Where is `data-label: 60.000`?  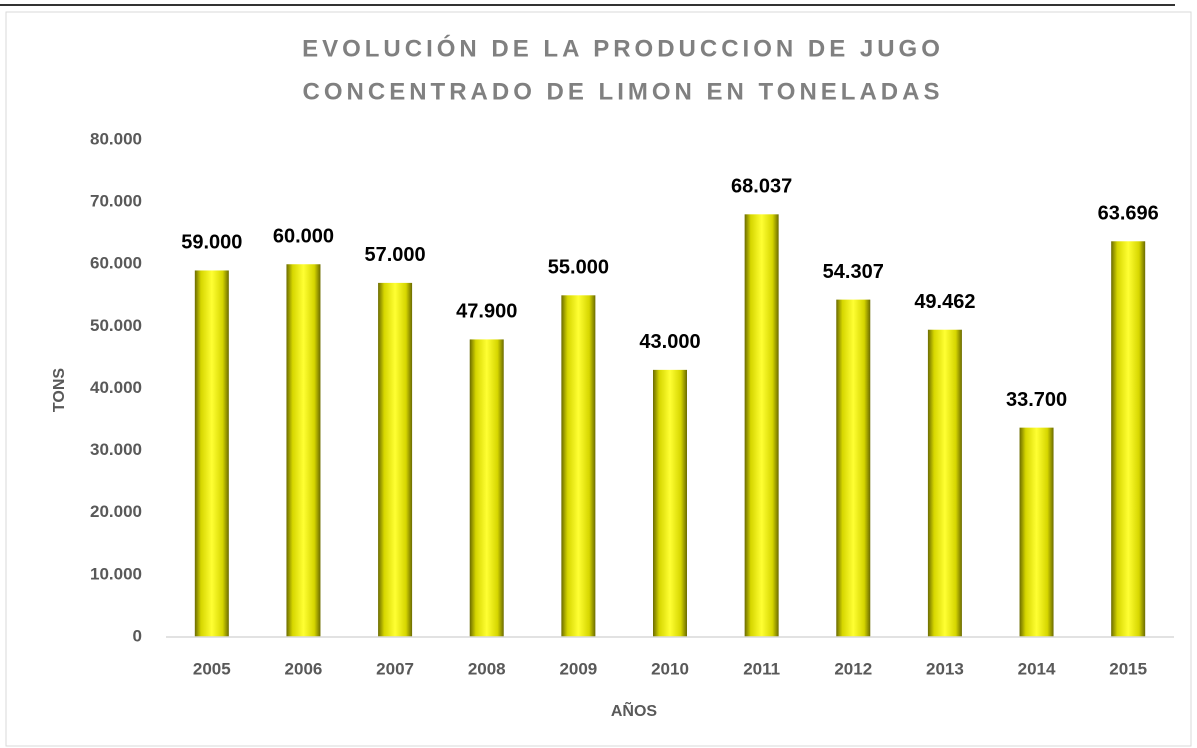 data-label: 60.000 is located at coordinates (303, 237).